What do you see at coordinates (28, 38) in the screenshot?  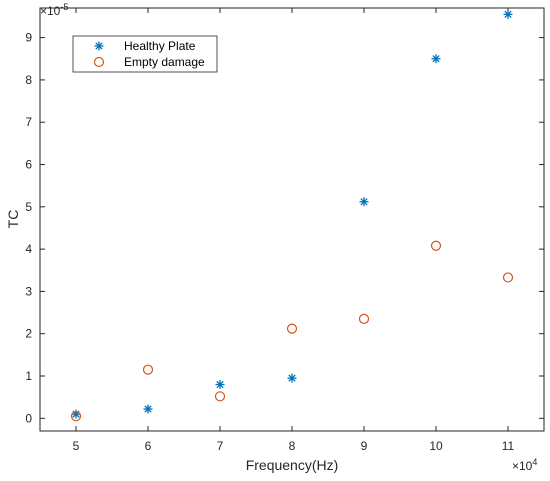 I see `y-tick-label: 9` at bounding box center [28, 38].